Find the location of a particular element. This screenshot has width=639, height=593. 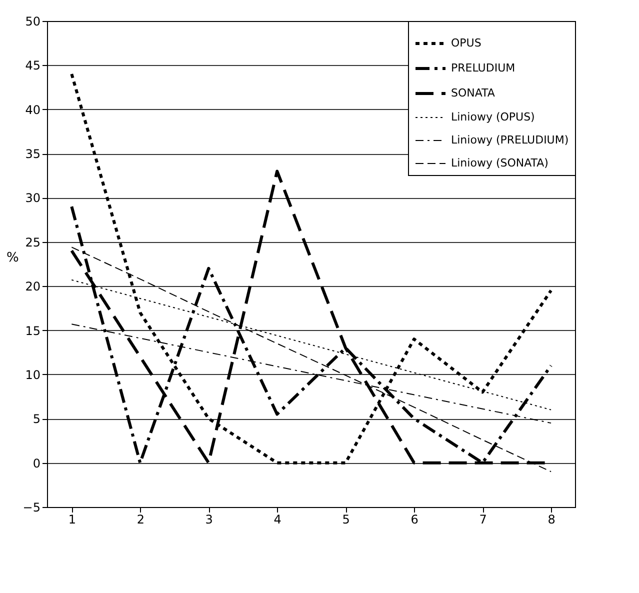

legend-label: PRELUDIUM is located at coordinates (483, 68).